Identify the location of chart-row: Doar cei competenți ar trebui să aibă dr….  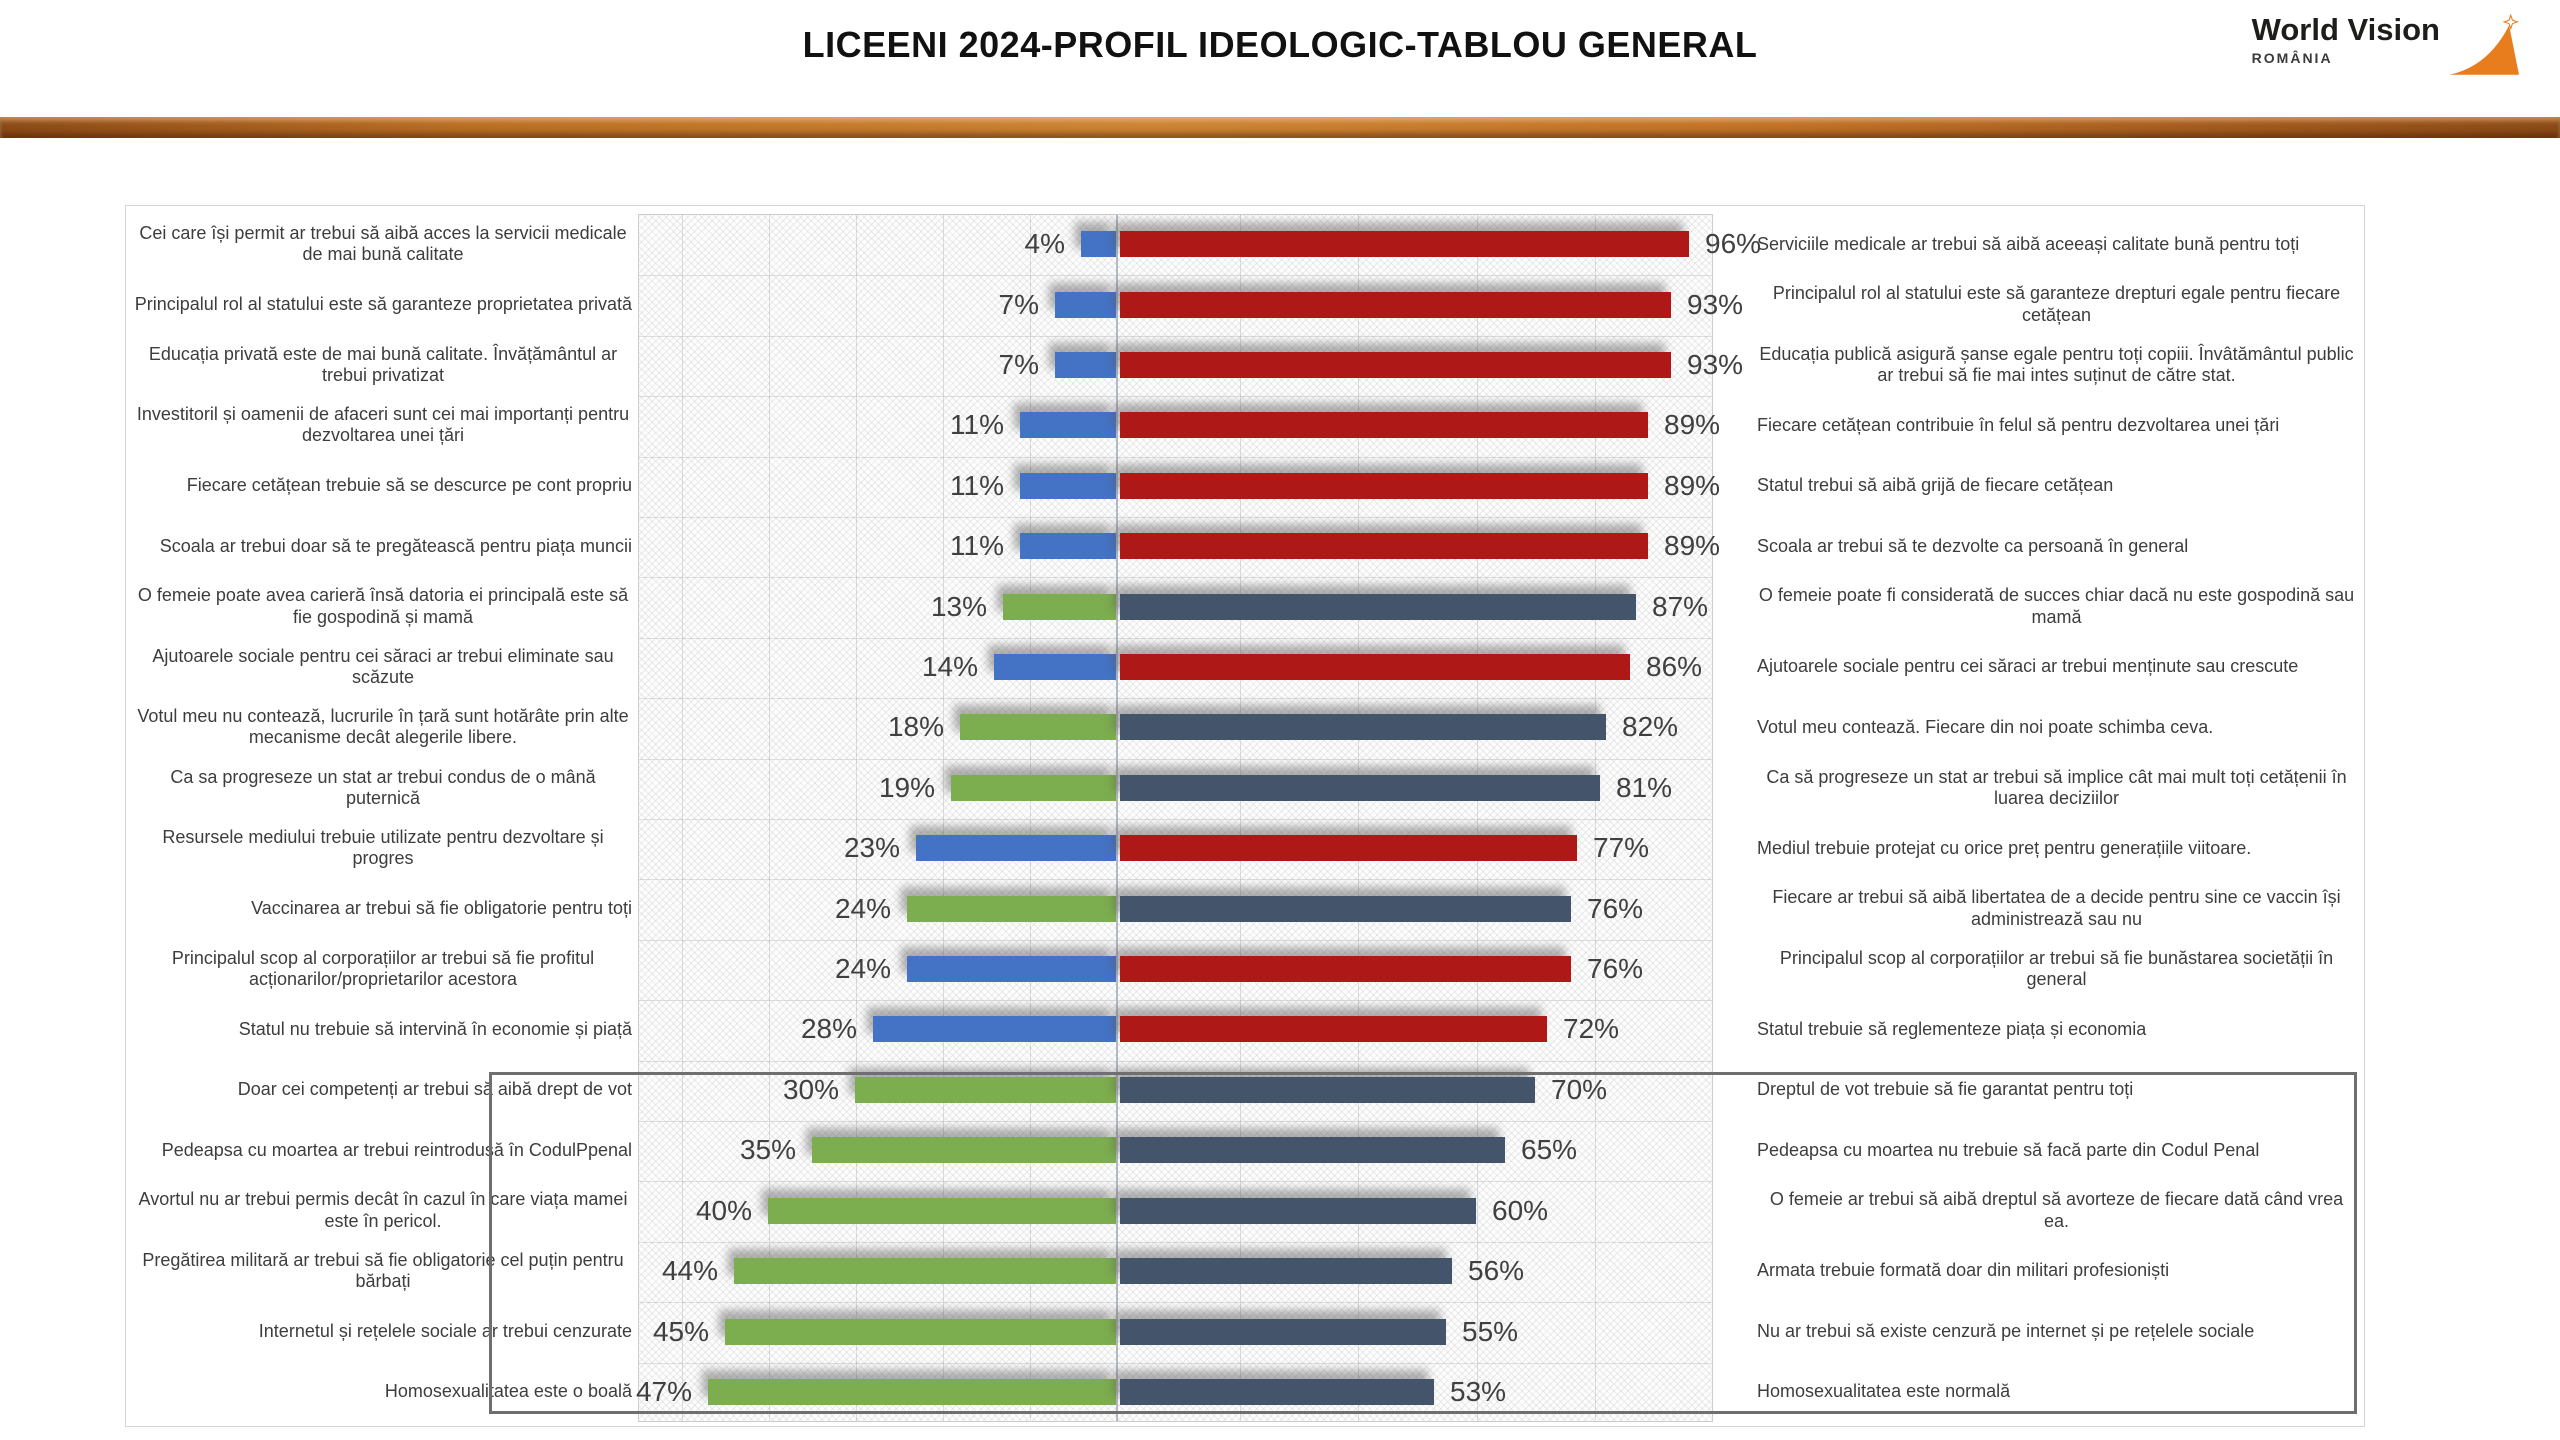
(1246, 1090).